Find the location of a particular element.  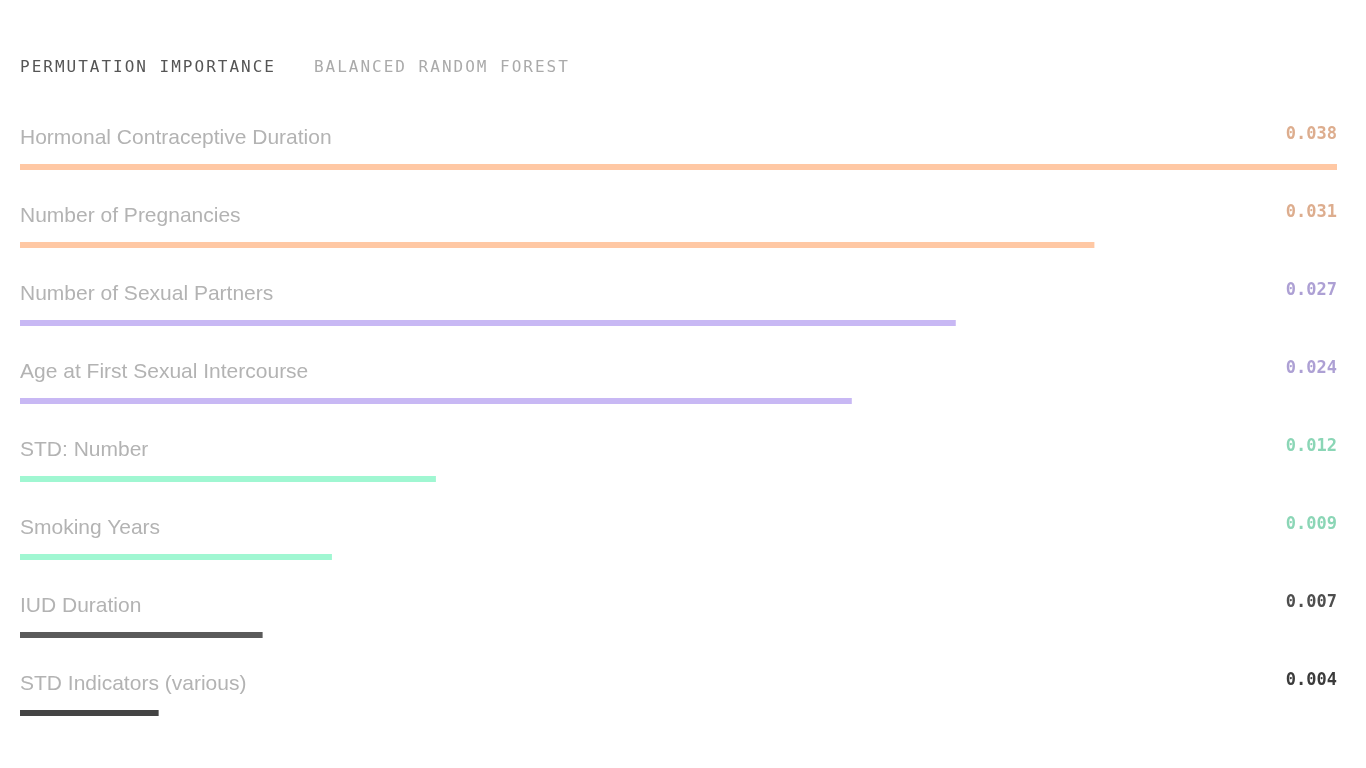

y-tick-label: Number of Sexual Partners is located at coordinates (147, 292).